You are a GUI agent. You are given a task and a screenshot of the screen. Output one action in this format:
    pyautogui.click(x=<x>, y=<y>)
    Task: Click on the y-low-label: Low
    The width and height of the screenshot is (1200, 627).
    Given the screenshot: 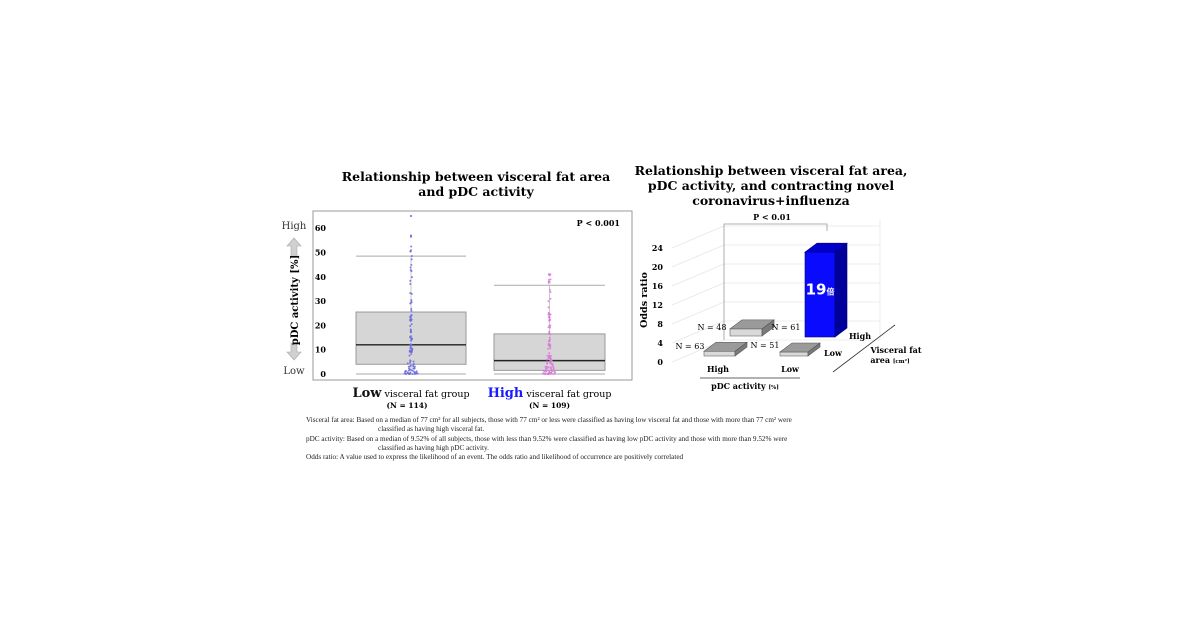 What is the action you would take?
    pyautogui.click(x=294, y=371)
    